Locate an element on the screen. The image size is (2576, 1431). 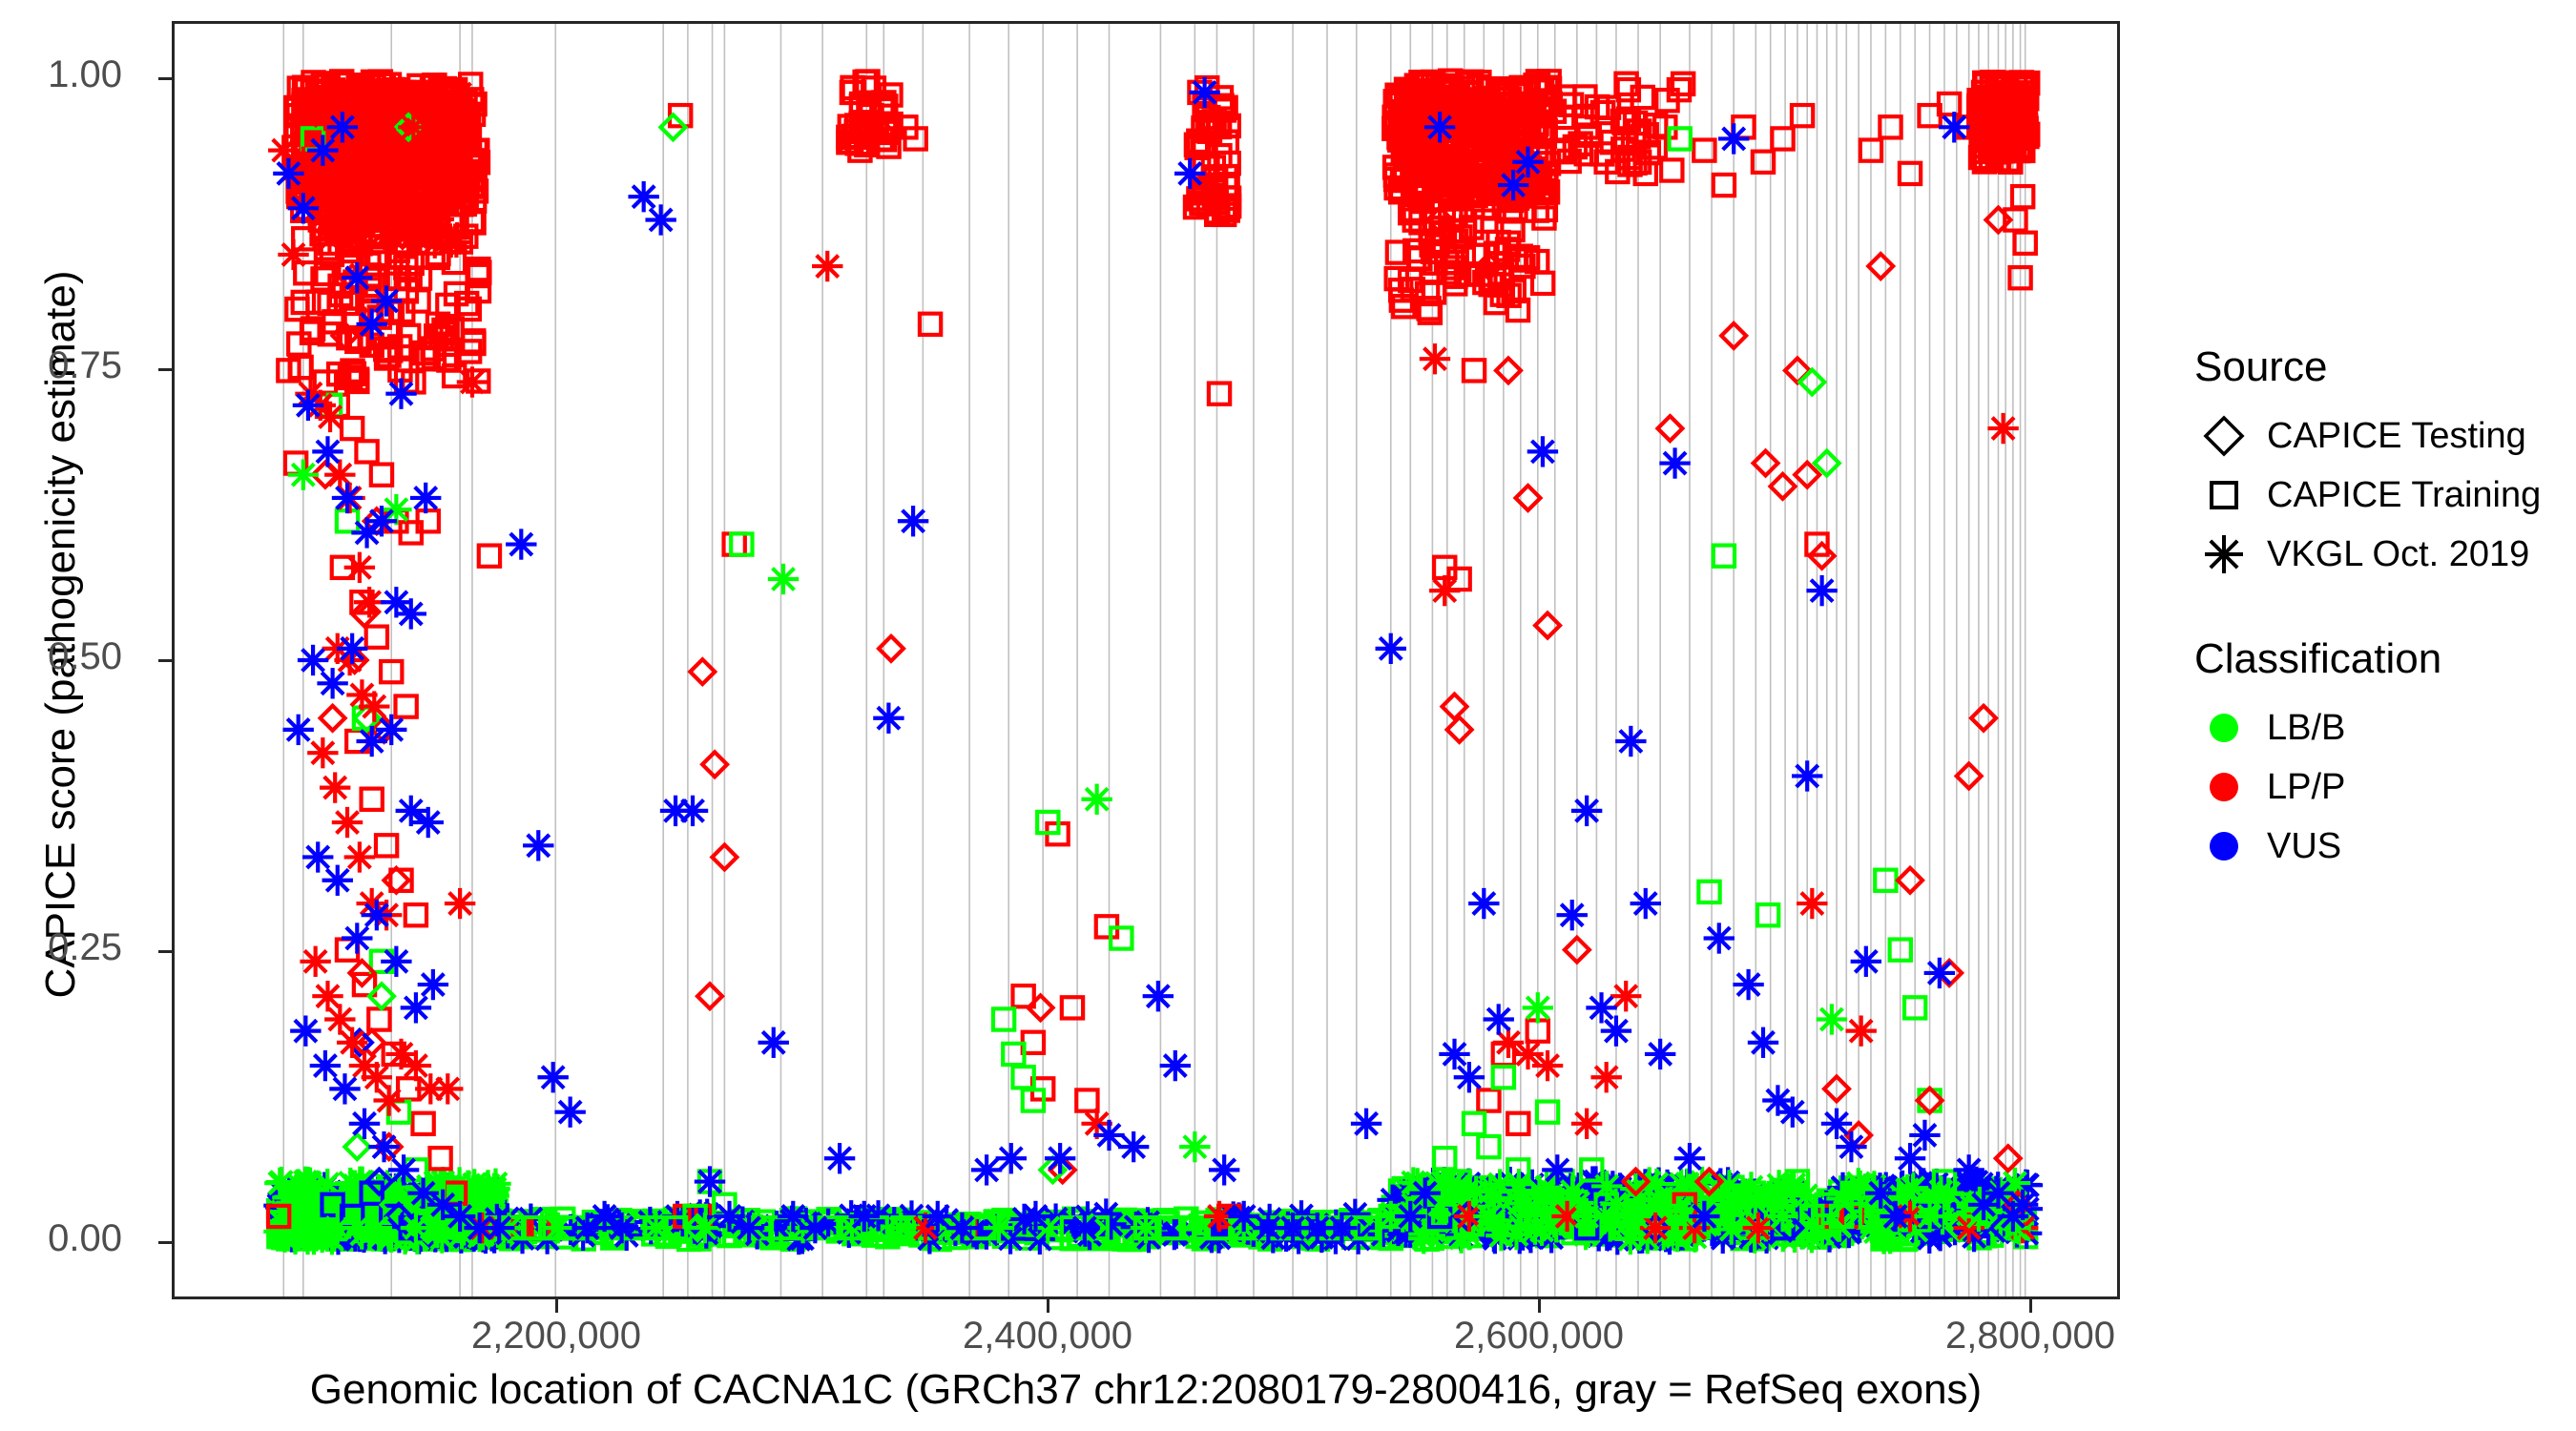
asterisk-icon is located at coordinates (2224, 554).